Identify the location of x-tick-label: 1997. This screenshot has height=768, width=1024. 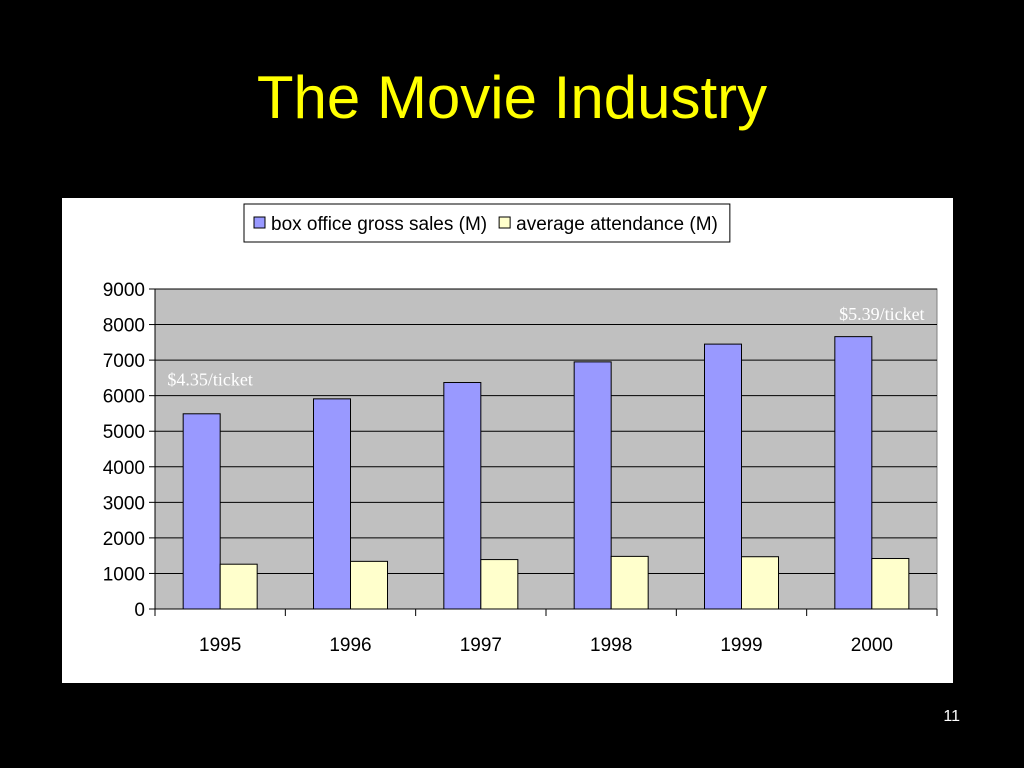
(481, 645).